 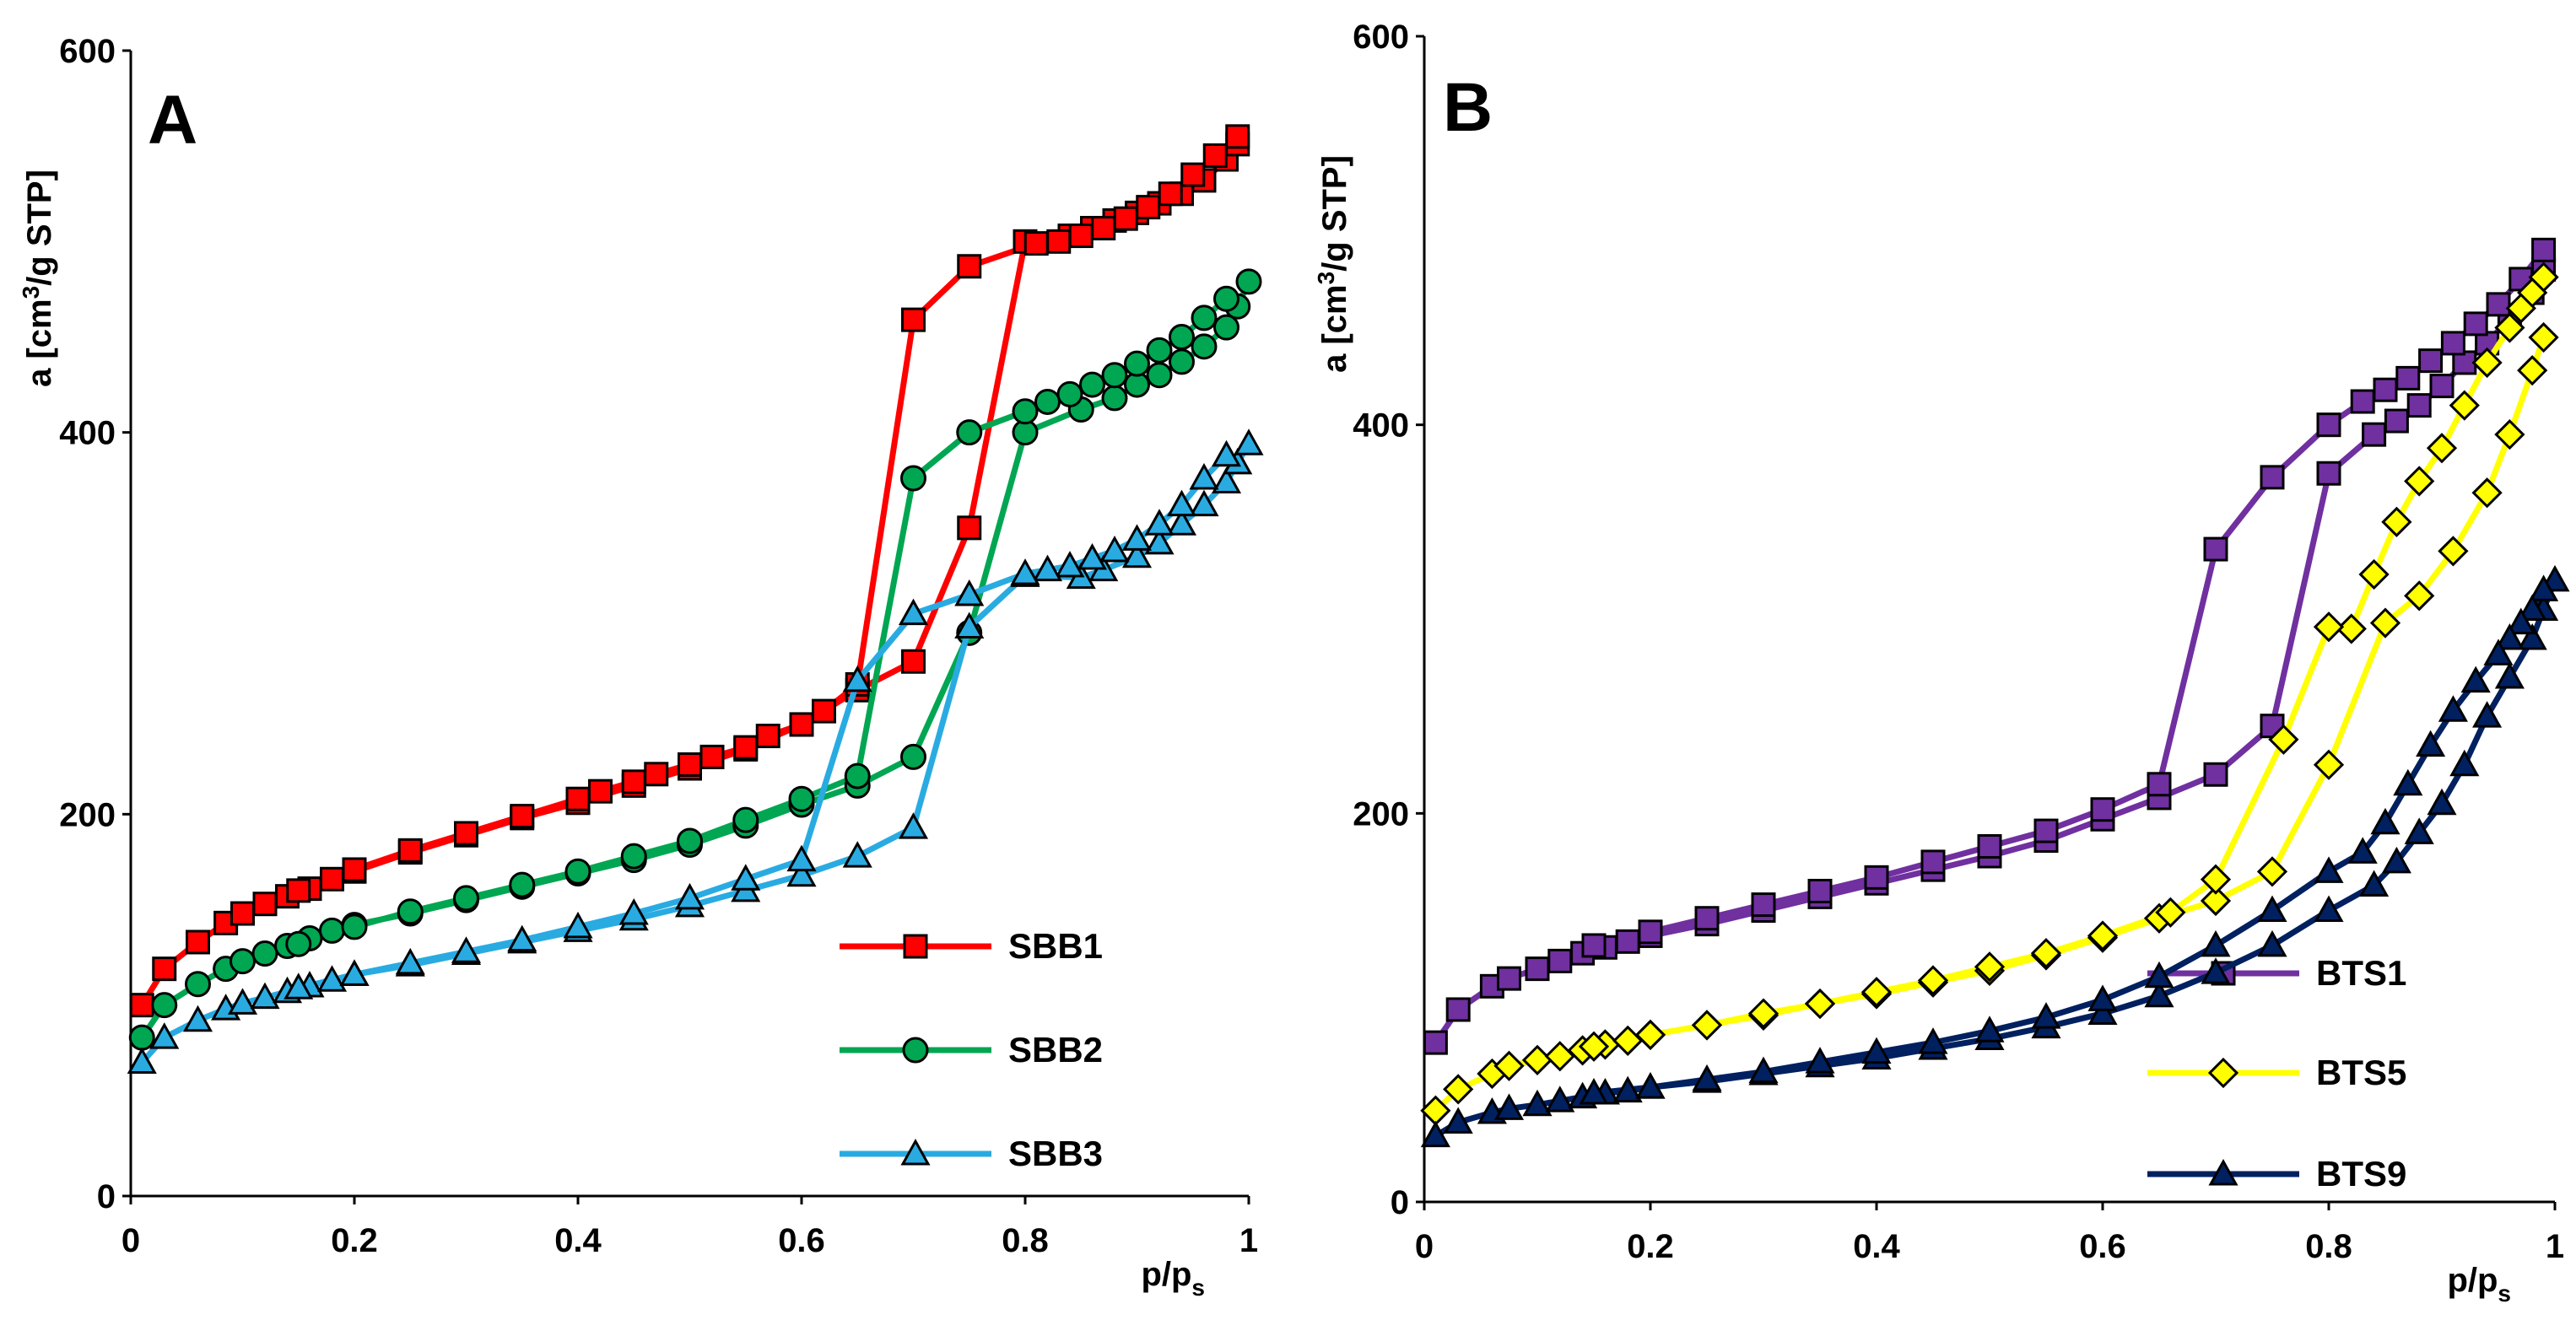 I want to click on y-tick-label: 0, so click(x=1400, y=1202).